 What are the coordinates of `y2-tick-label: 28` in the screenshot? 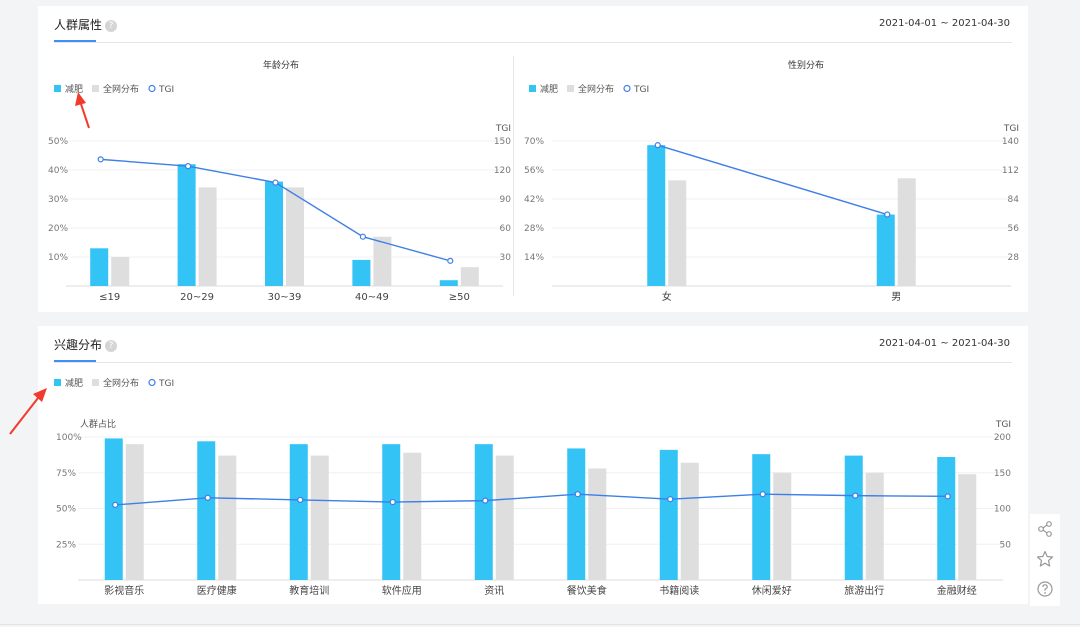 It's located at (1014, 258).